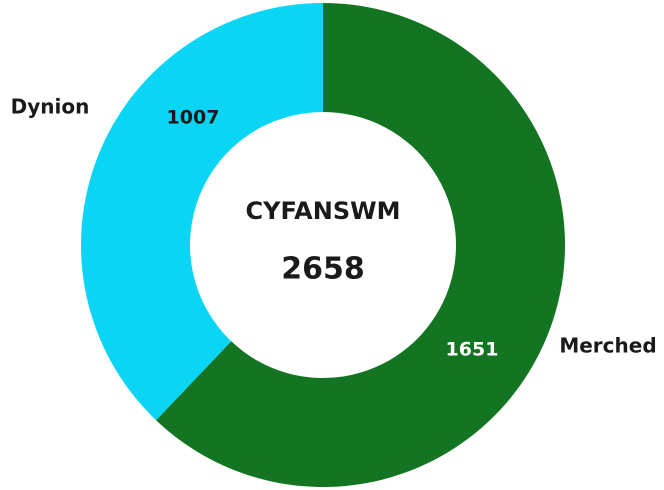 This screenshot has height=490, width=664. I want to click on center-total: 2658, so click(323, 269).